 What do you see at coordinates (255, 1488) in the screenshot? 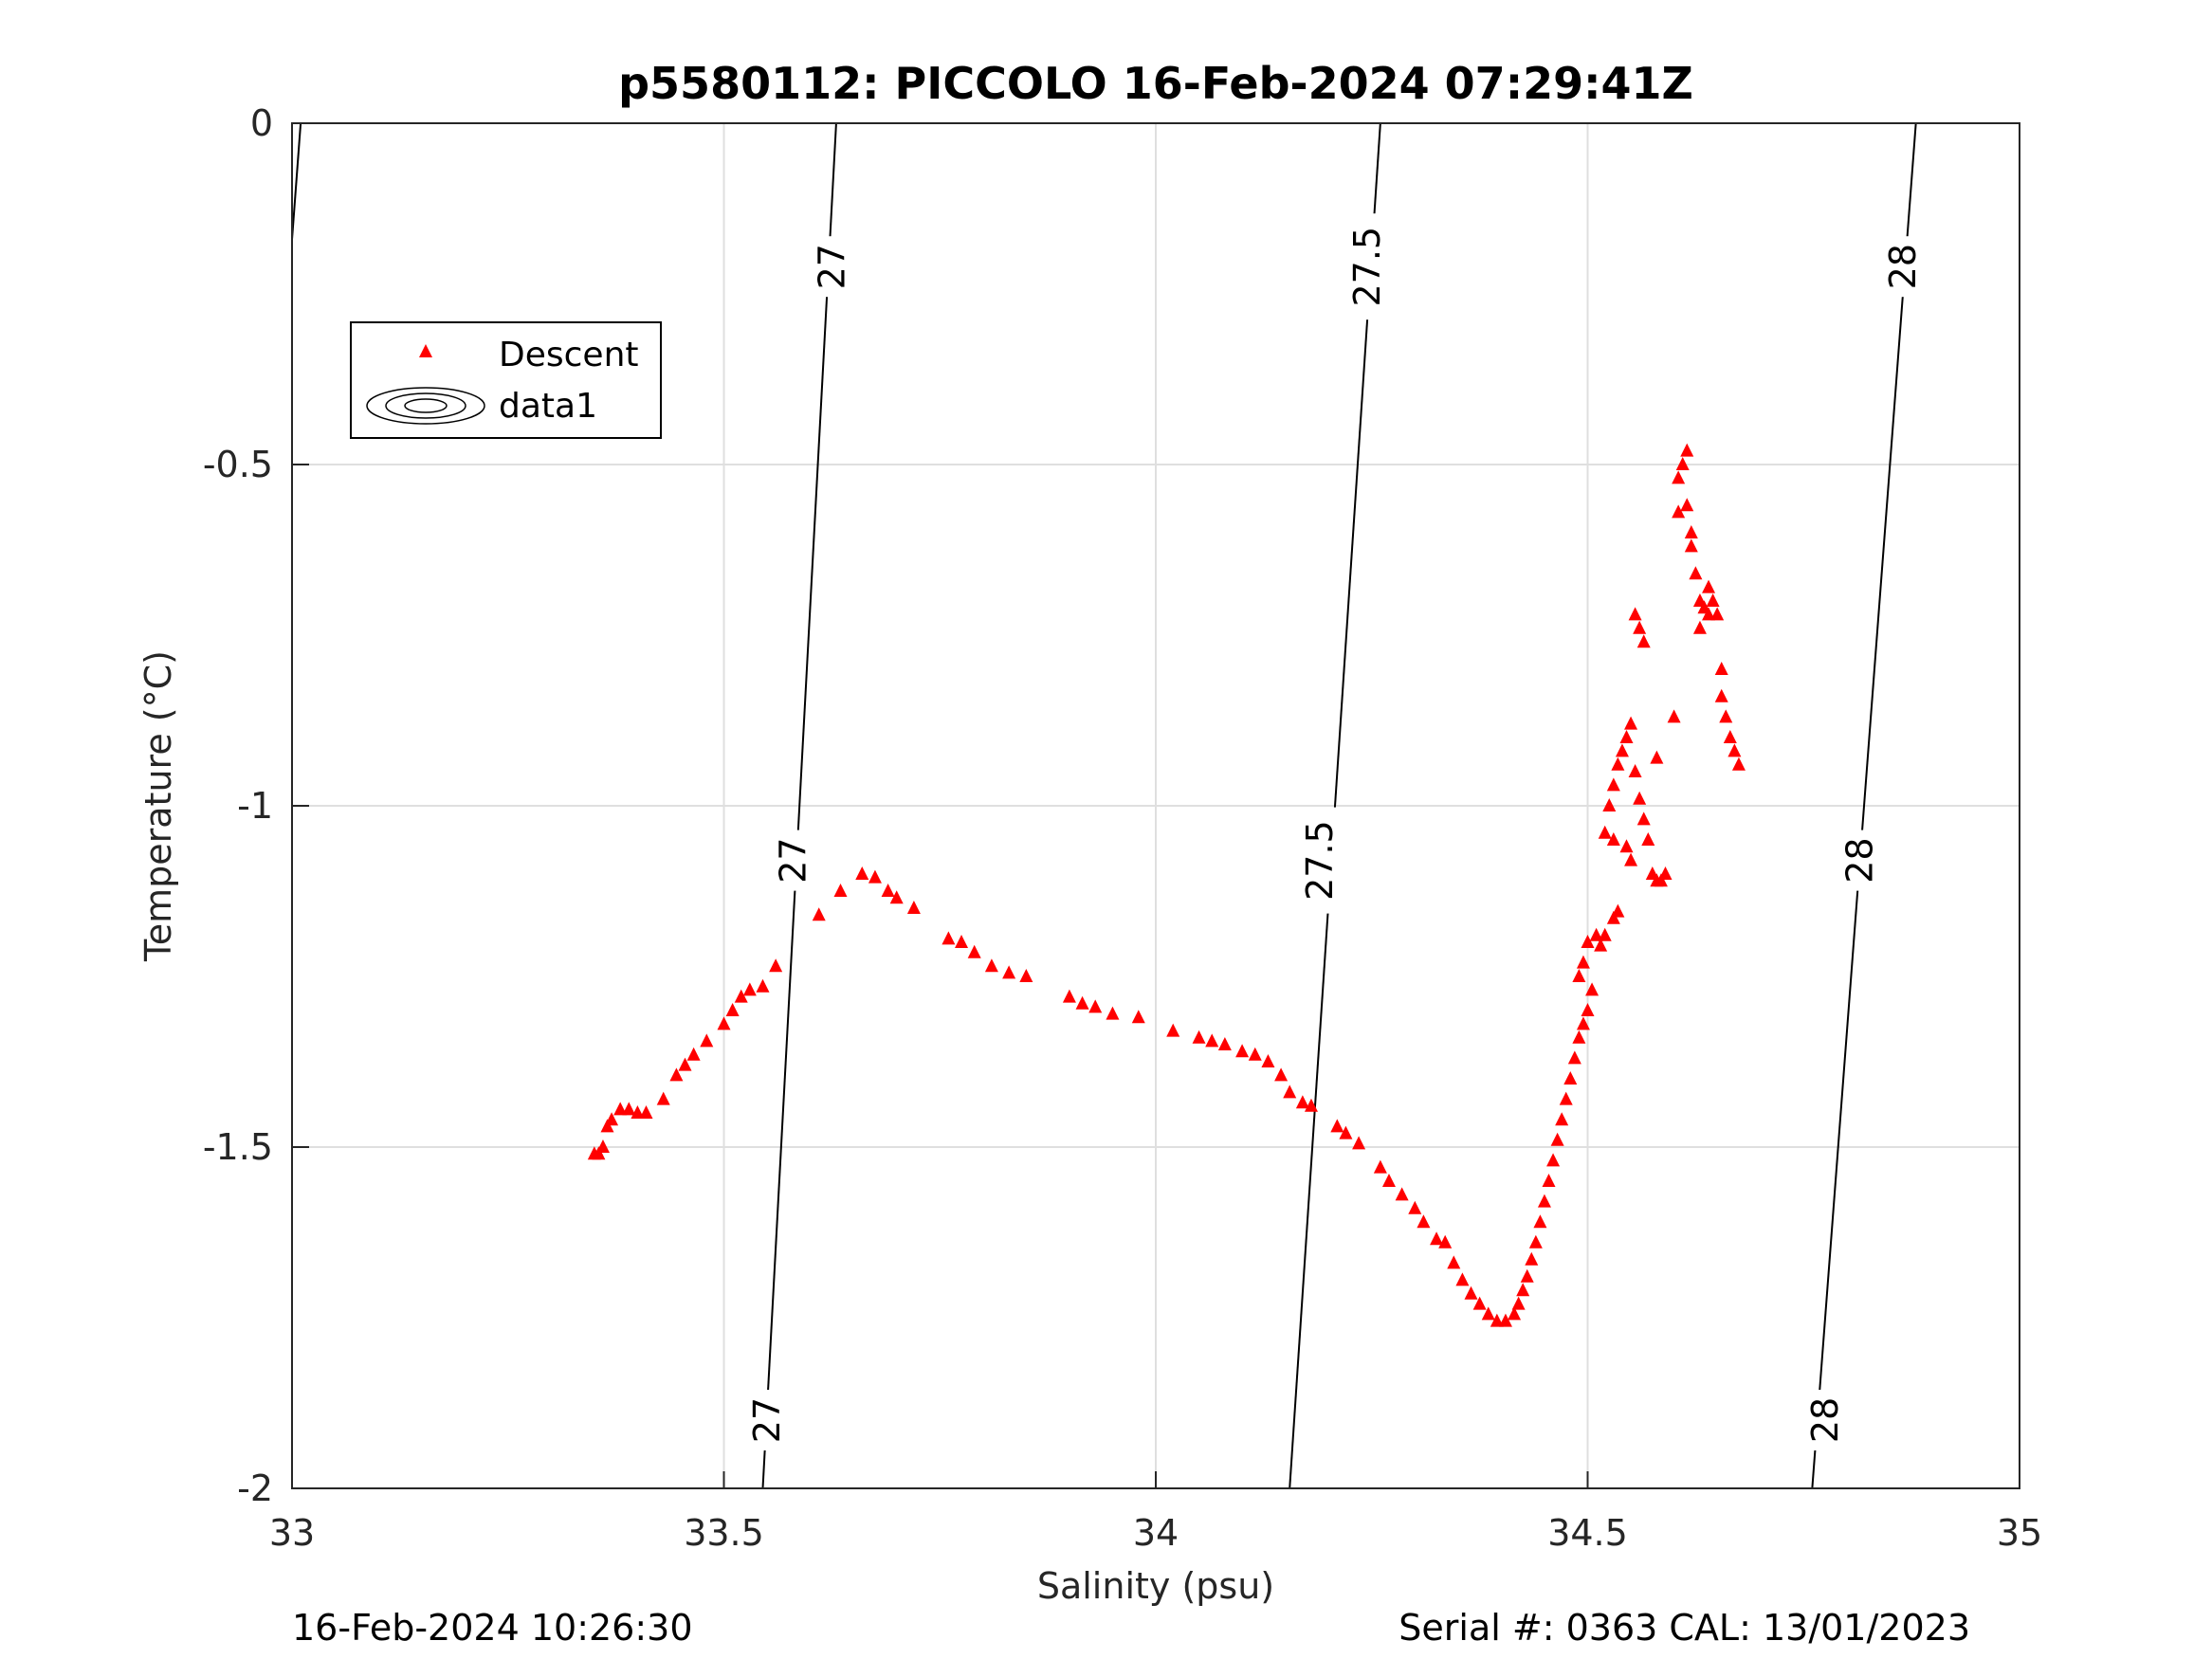
I see `y-tick-label: -2` at bounding box center [255, 1488].